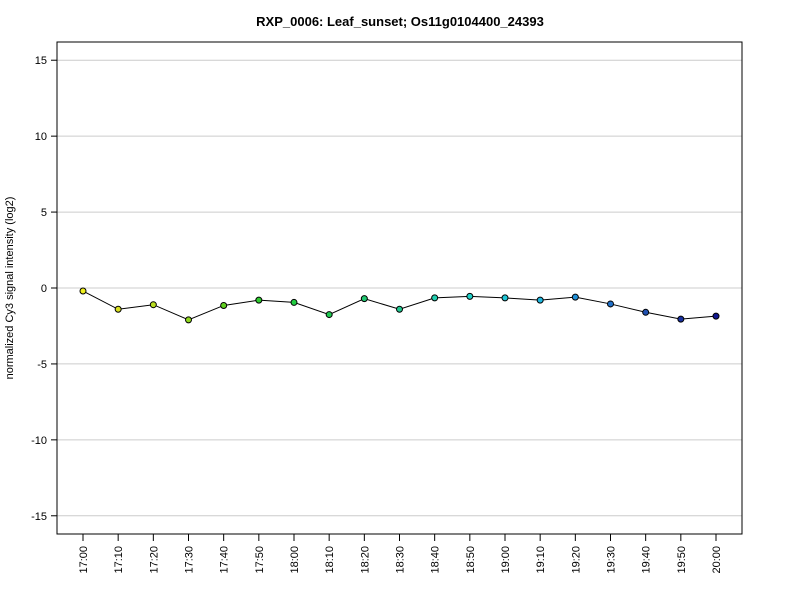 This screenshot has height=600, width=800. I want to click on y-axis: -15 -10 -5 0 5 10 15, so click(44, 289).